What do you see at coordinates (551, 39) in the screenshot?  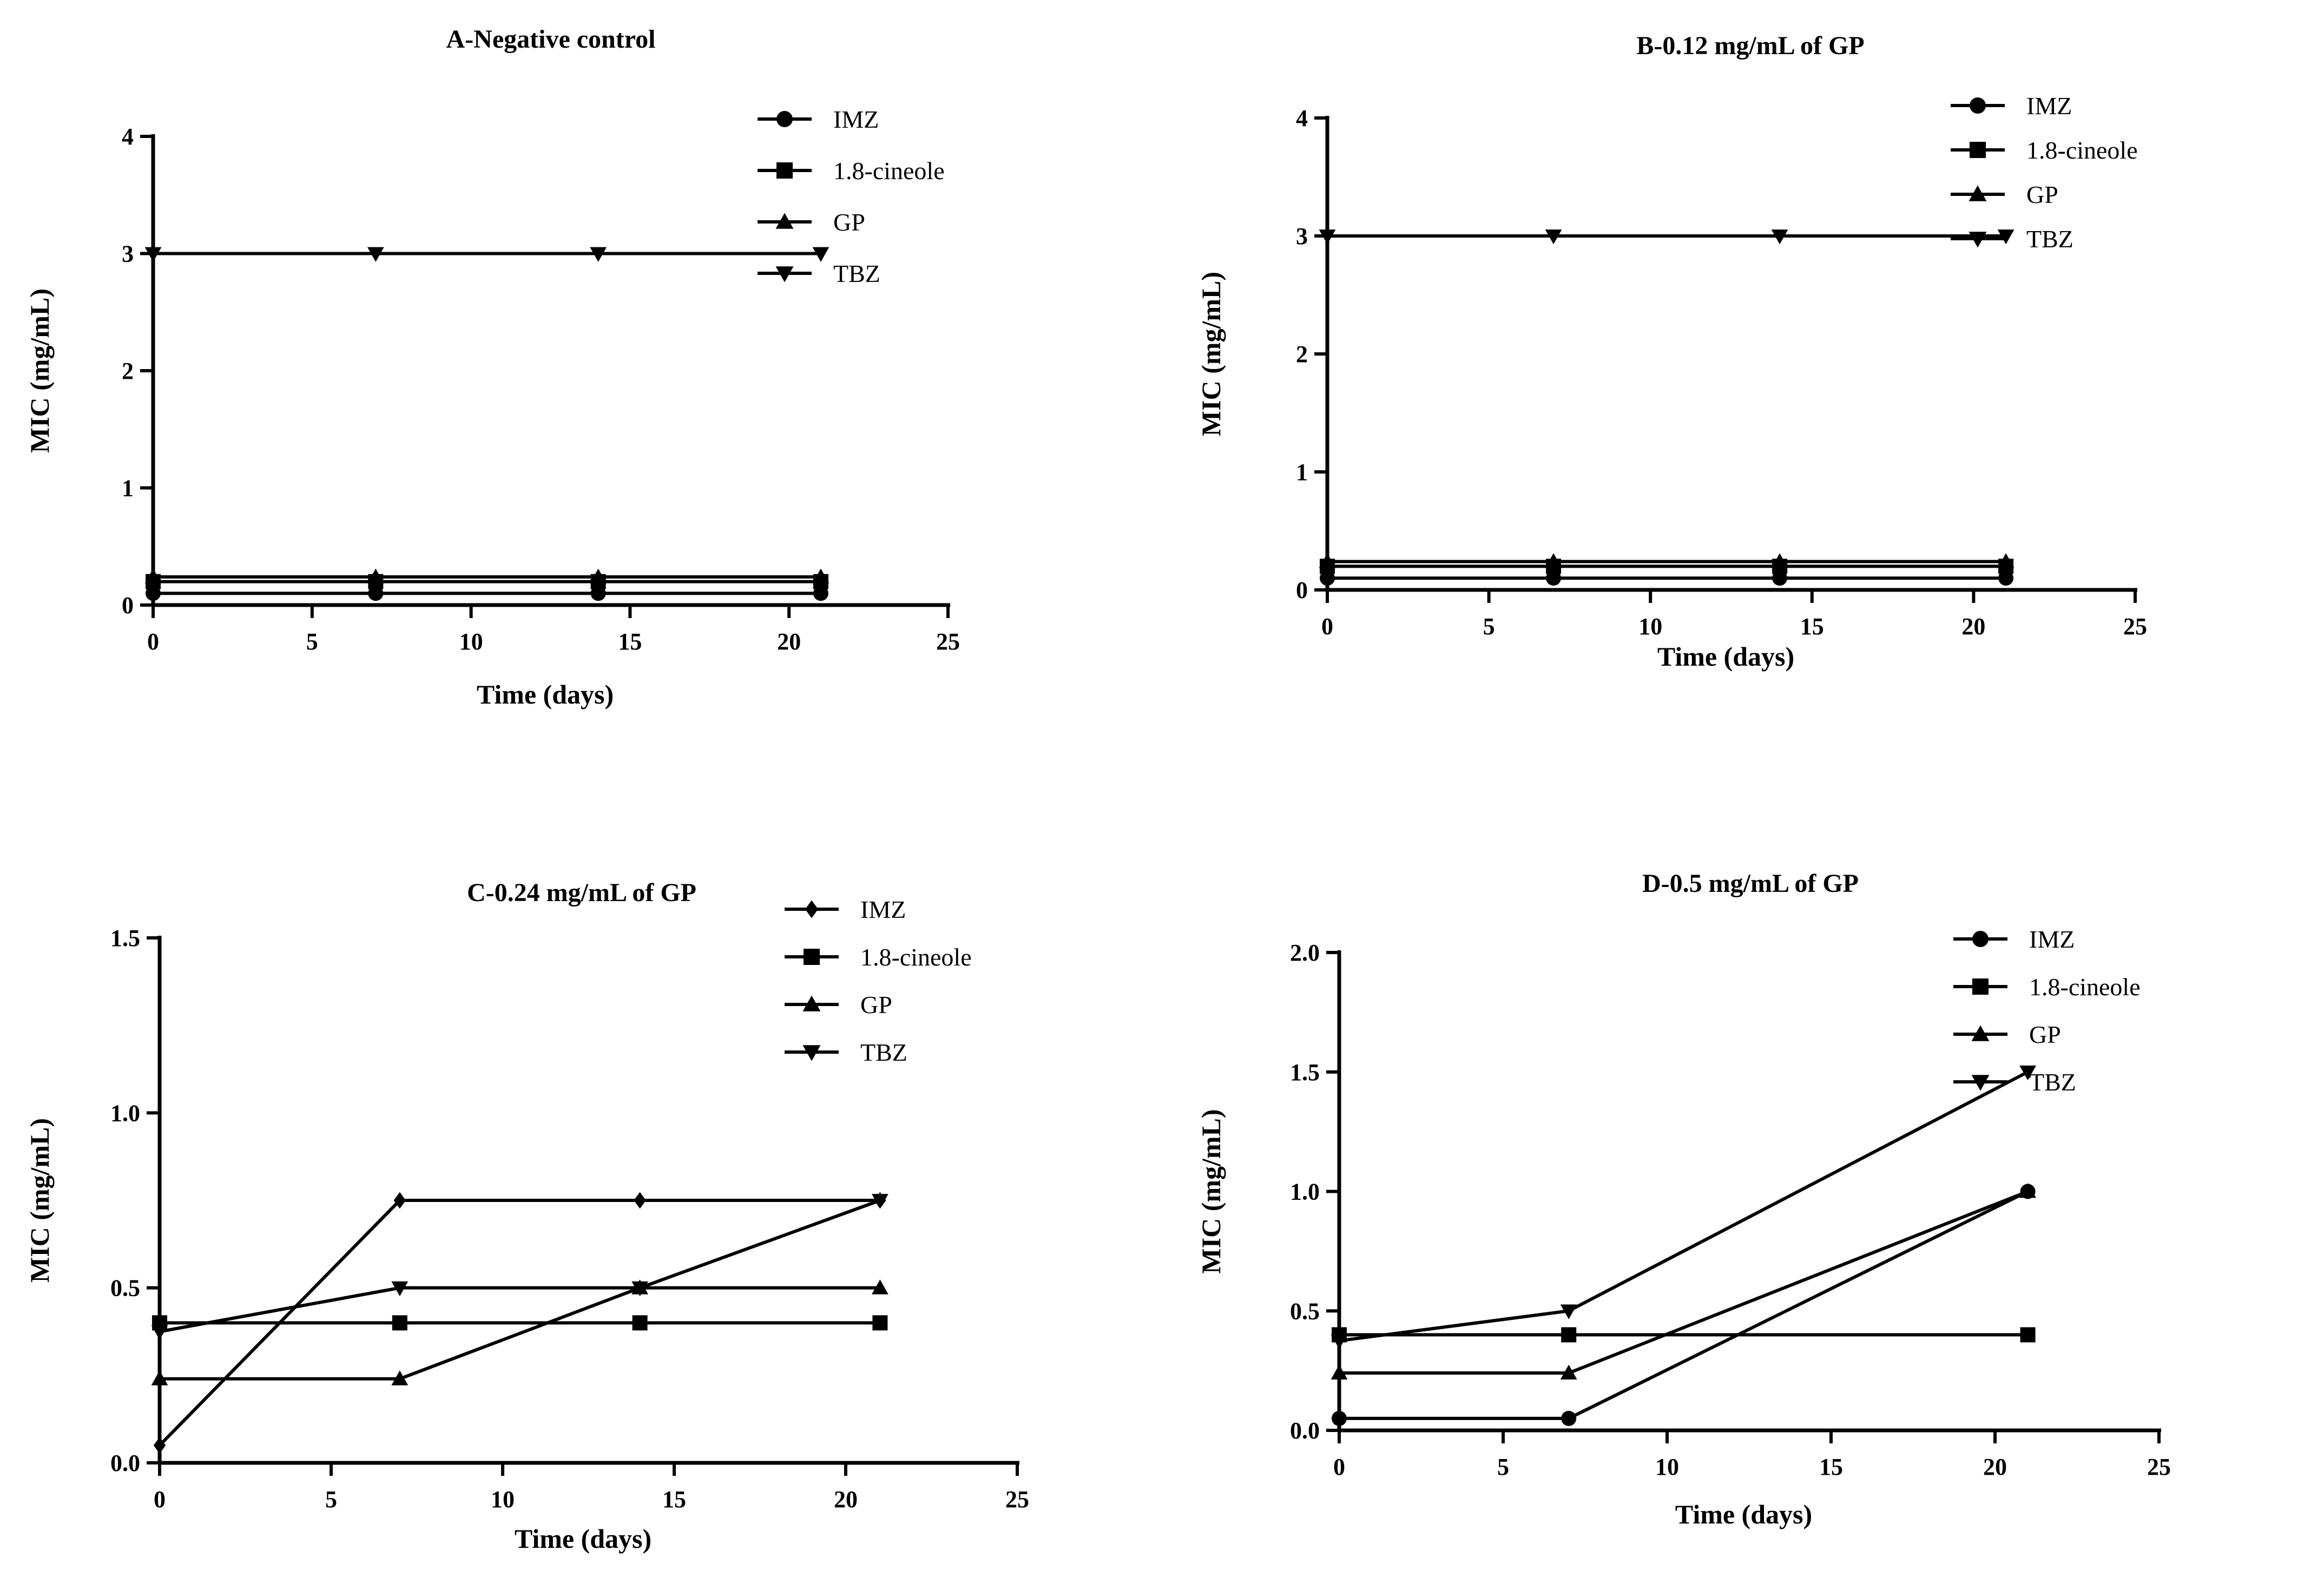 I see `chart-title: A-Negative control` at bounding box center [551, 39].